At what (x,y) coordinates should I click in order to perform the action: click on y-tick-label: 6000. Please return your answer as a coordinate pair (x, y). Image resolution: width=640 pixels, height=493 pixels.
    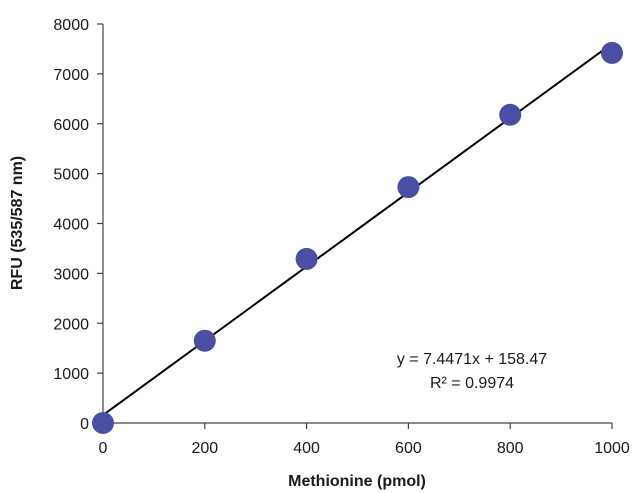
    Looking at the image, I should click on (71, 125).